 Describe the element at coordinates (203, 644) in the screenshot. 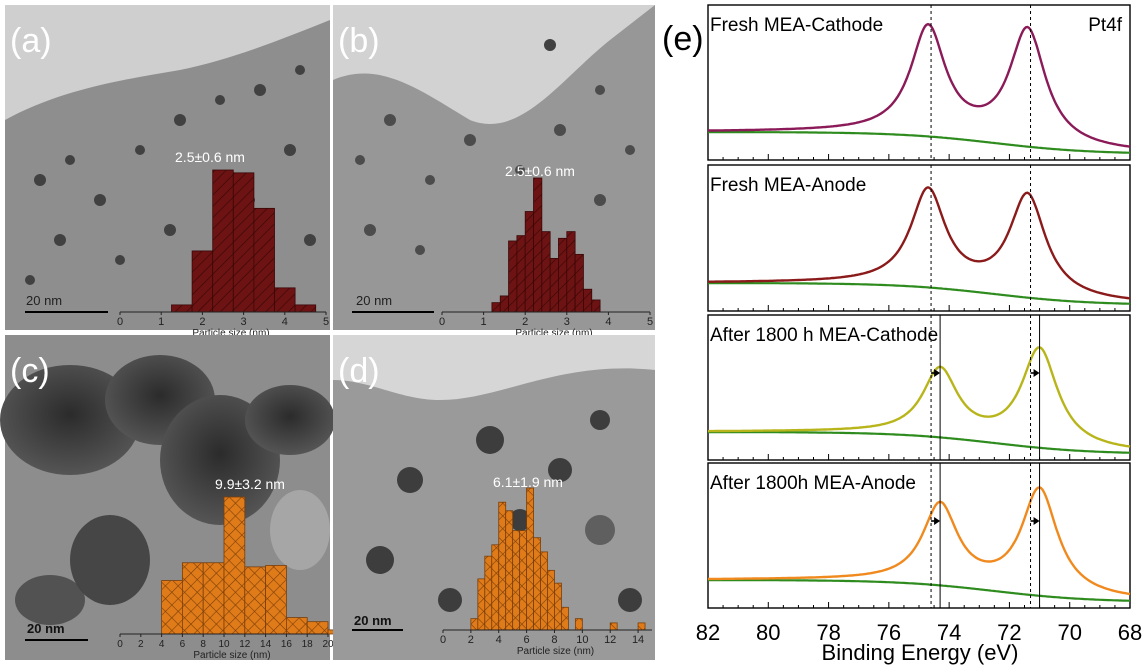

I see `histogram-tick-label: 8` at that location.